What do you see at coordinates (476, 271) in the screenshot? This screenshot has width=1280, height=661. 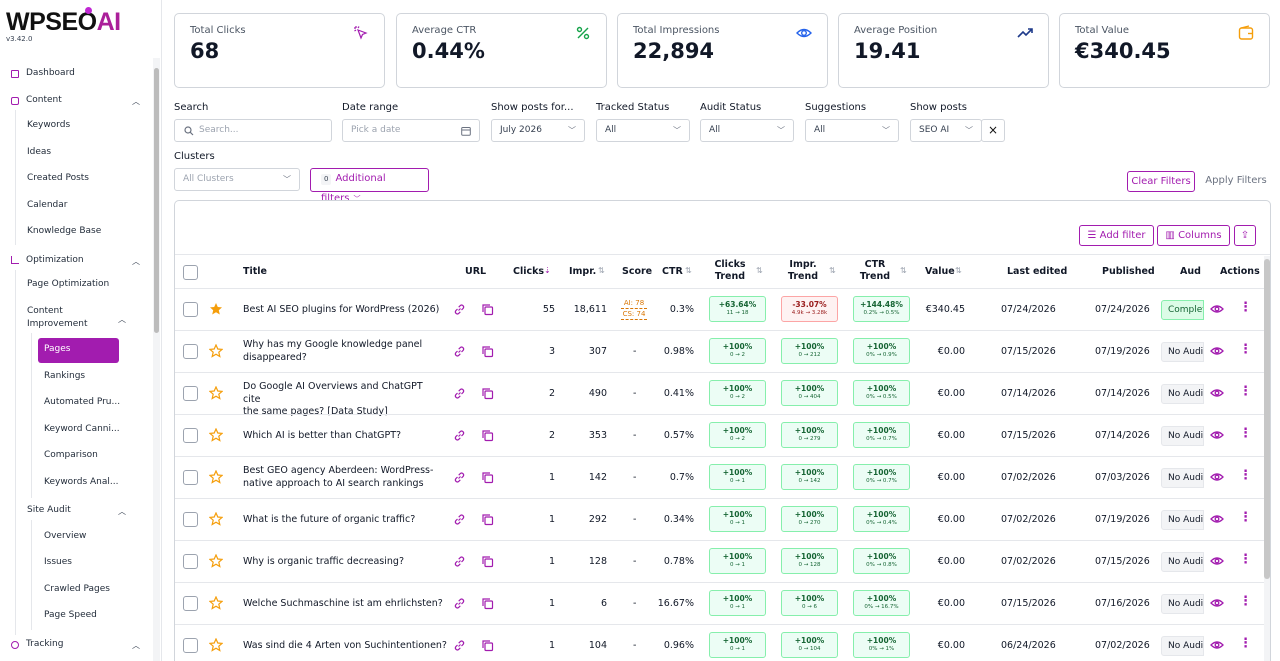 I see `col-url: URL` at bounding box center [476, 271].